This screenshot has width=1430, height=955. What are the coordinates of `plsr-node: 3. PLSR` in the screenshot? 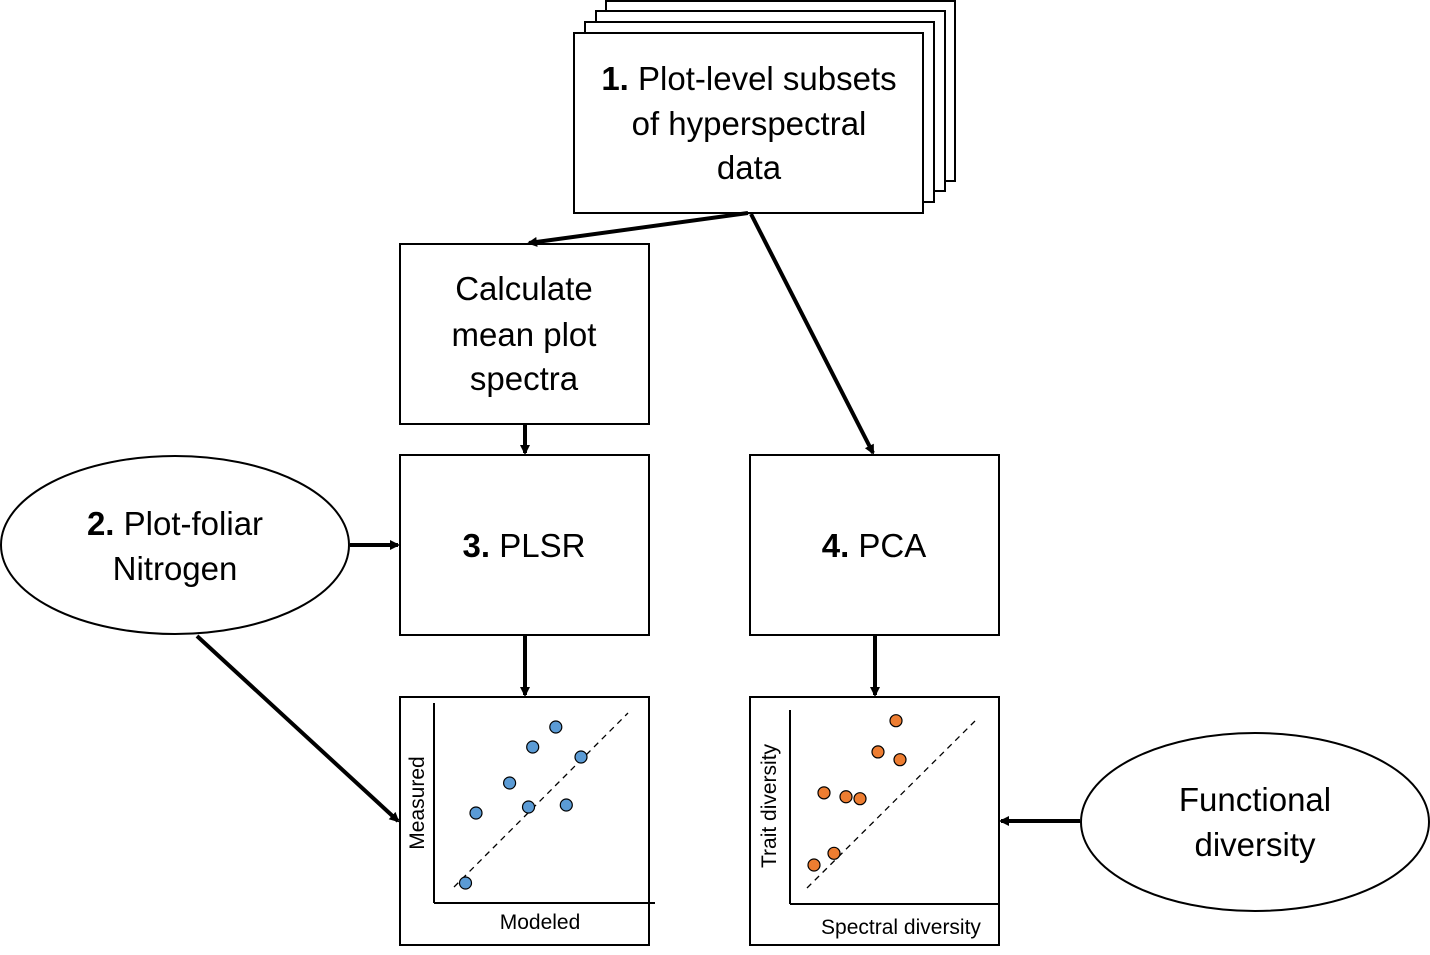 It's located at (524, 545).